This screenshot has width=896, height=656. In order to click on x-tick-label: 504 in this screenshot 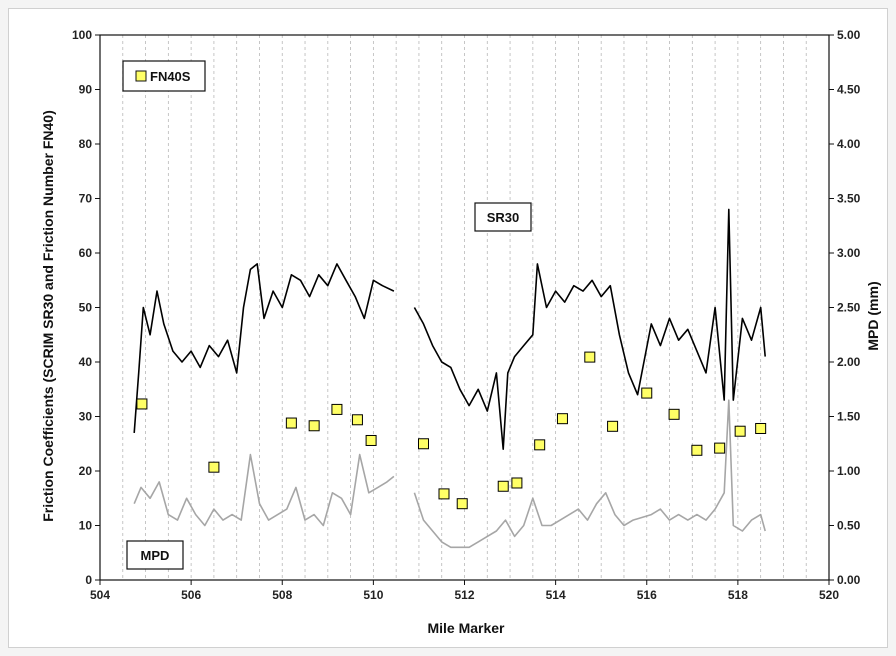, I will do `click(100, 595)`.